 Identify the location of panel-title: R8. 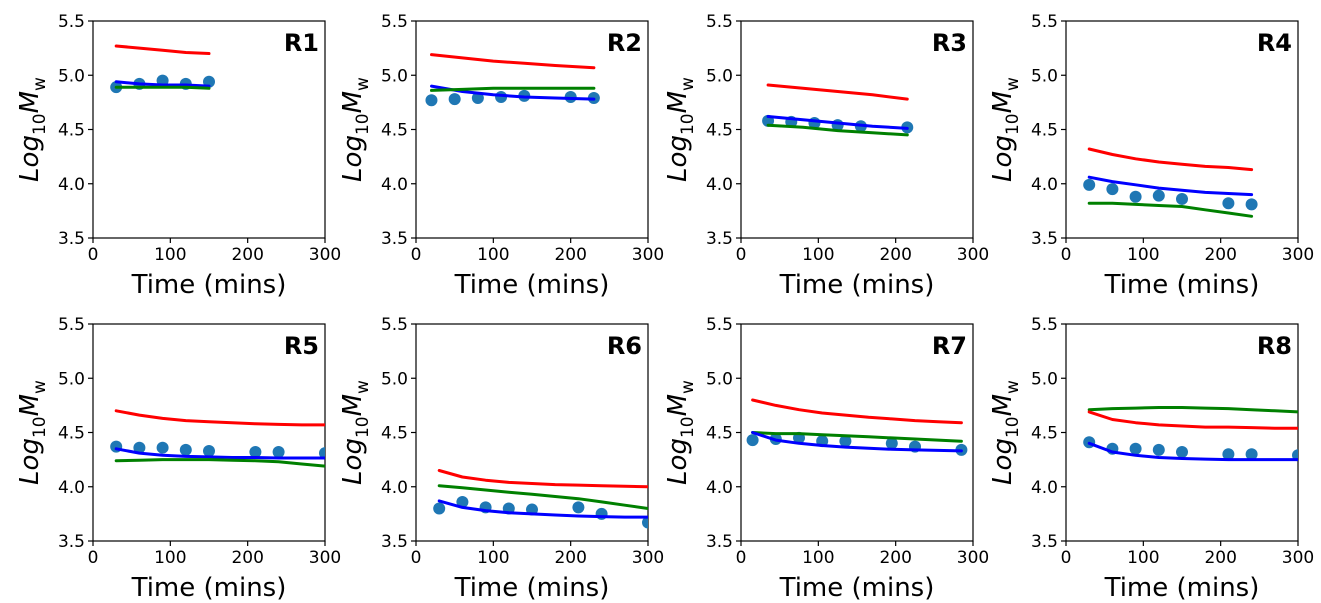
(1274, 346).